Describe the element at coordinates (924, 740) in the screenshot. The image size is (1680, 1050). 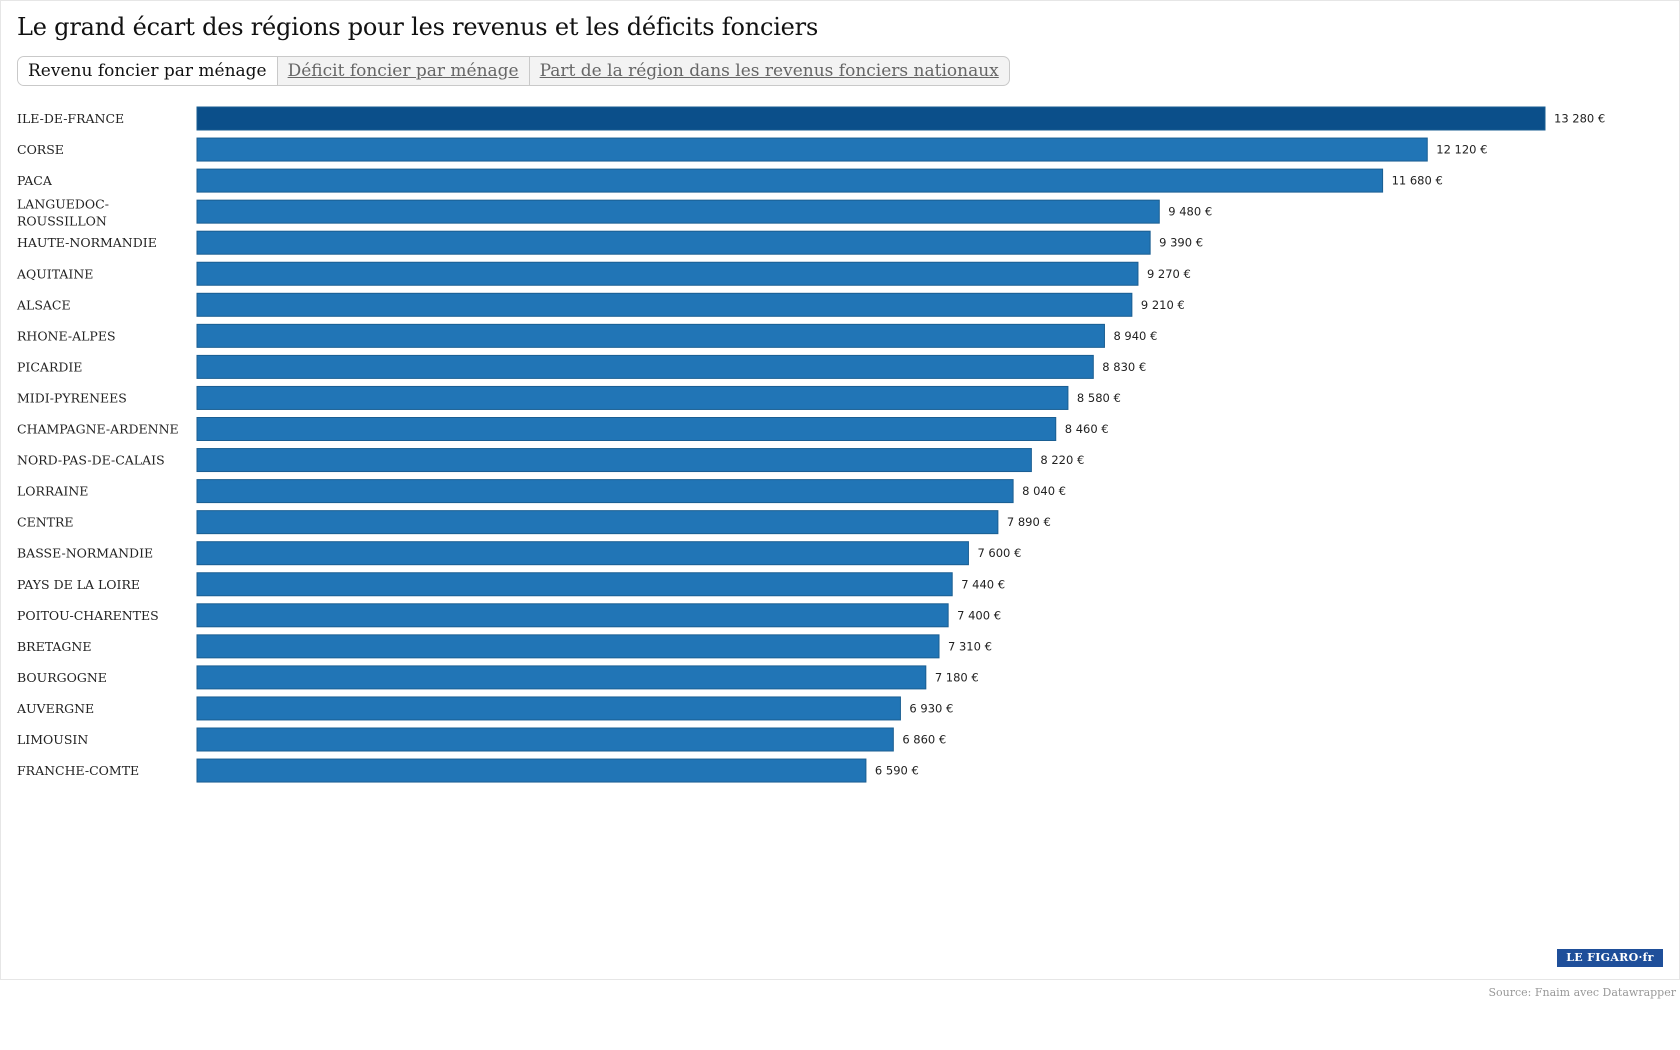
I see `value-label-limousin: 6 860 €` at that location.